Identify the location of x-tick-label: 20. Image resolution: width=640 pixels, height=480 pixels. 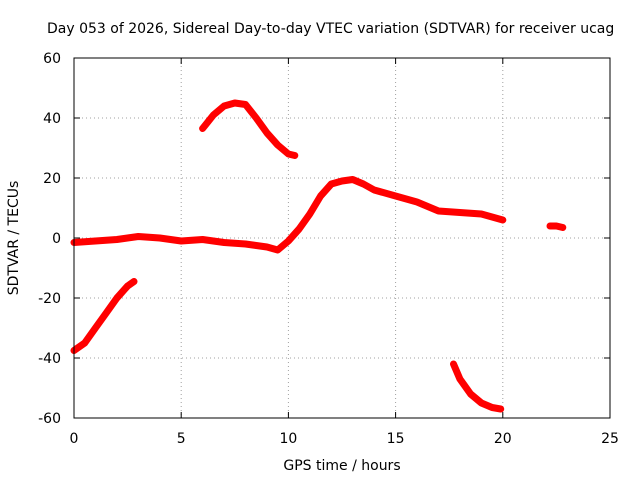
(503, 439).